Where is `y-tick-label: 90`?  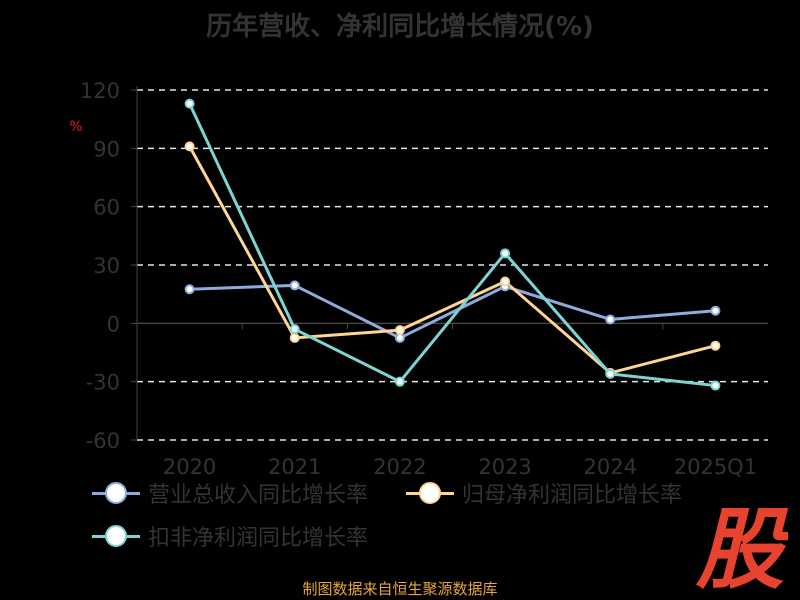 y-tick-label: 90 is located at coordinates (106, 149).